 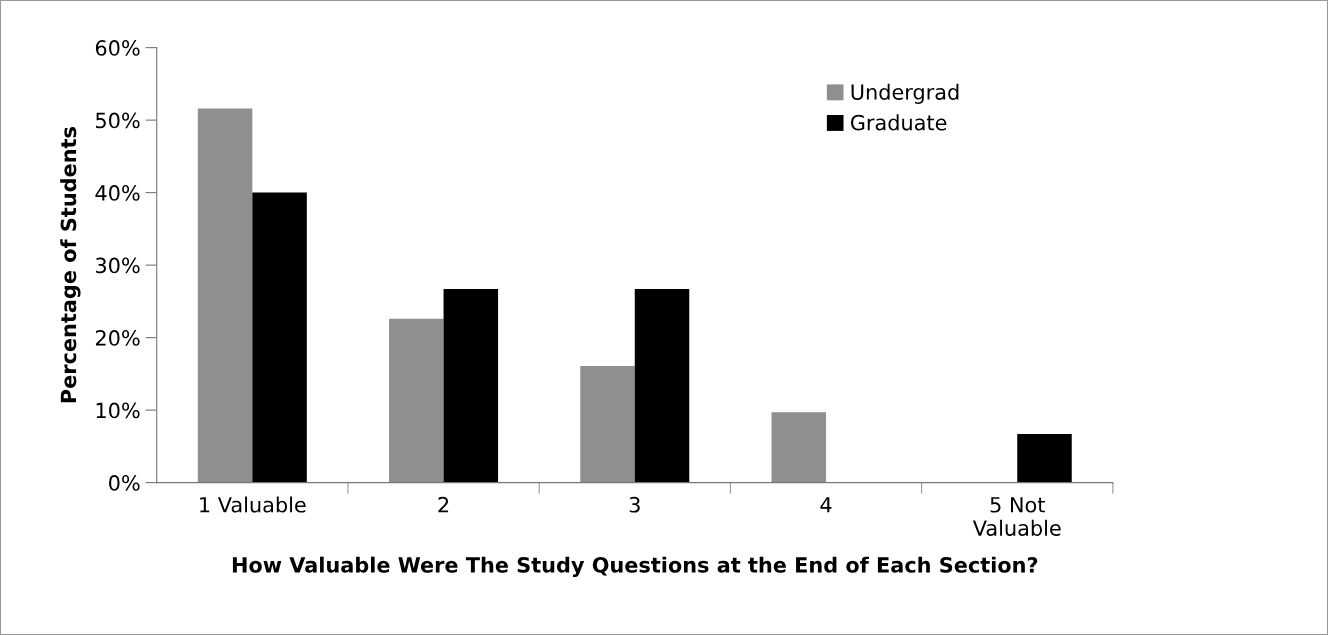 What do you see at coordinates (1016, 516) in the screenshot?
I see `x-tick-label: 5 Not Valuable` at bounding box center [1016, 516].